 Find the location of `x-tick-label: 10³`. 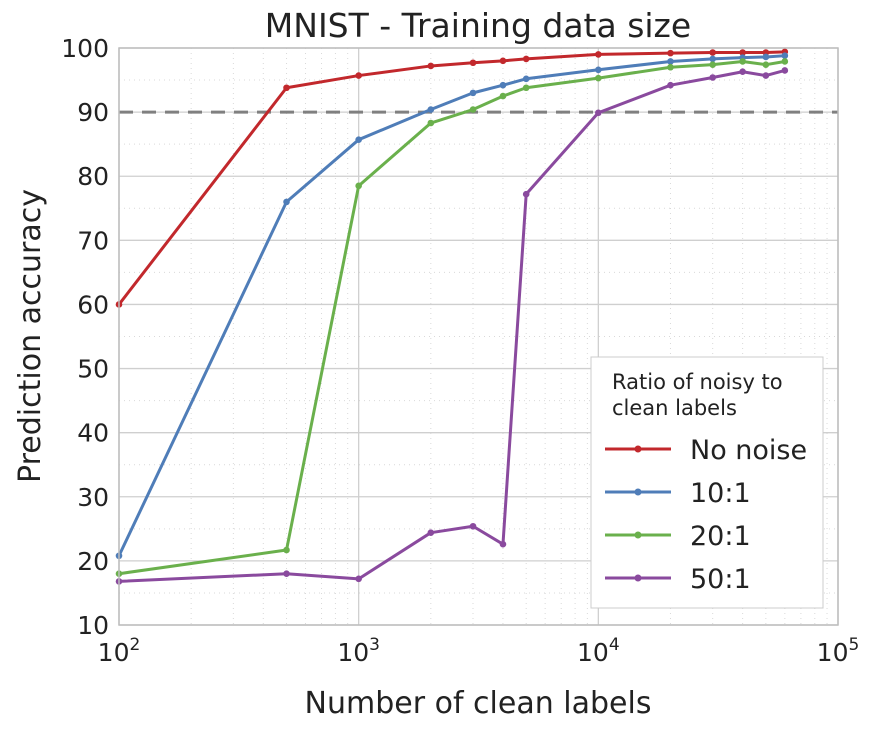

x-tick-label: 10³ is located at coordinates (358, 651).